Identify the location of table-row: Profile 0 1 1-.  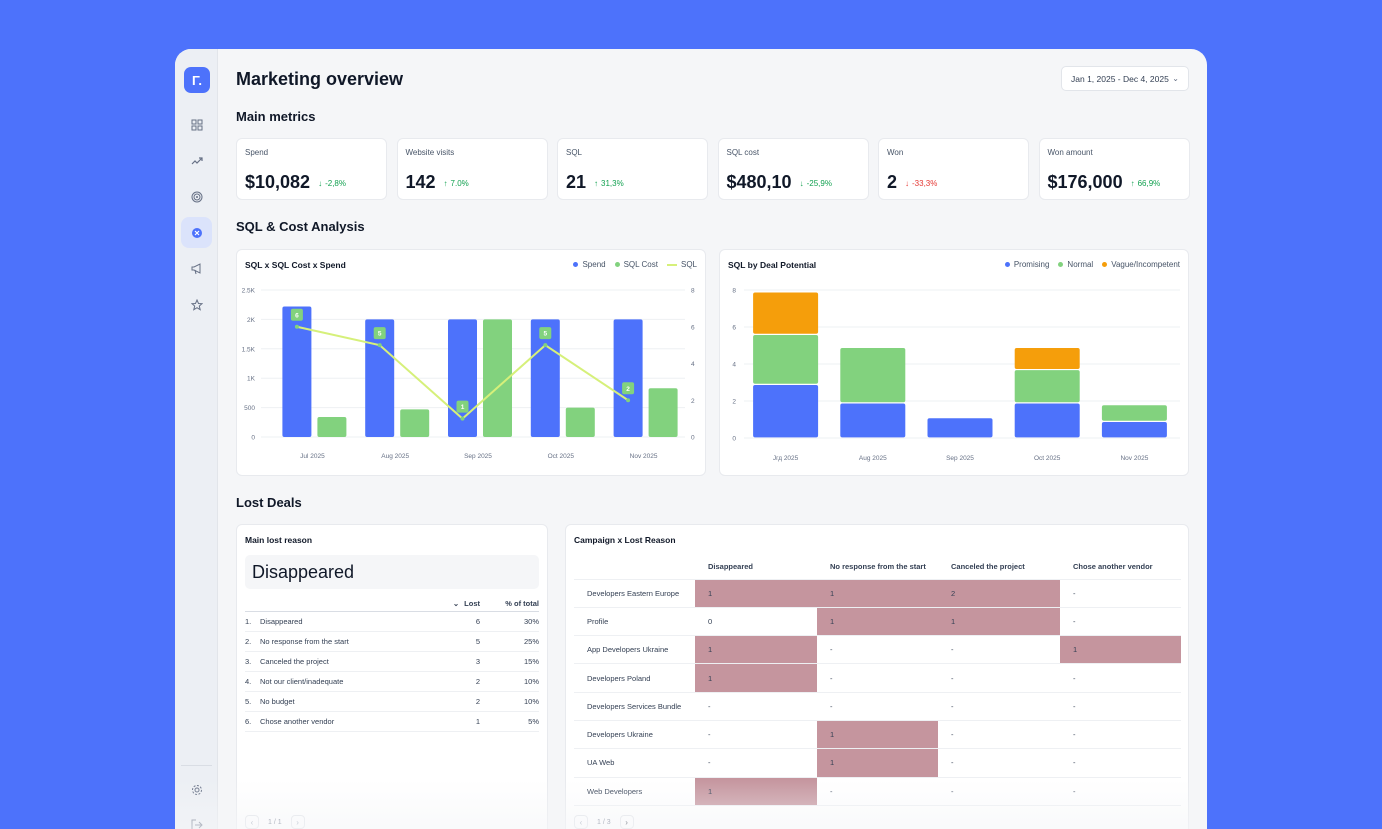
(877, 622).